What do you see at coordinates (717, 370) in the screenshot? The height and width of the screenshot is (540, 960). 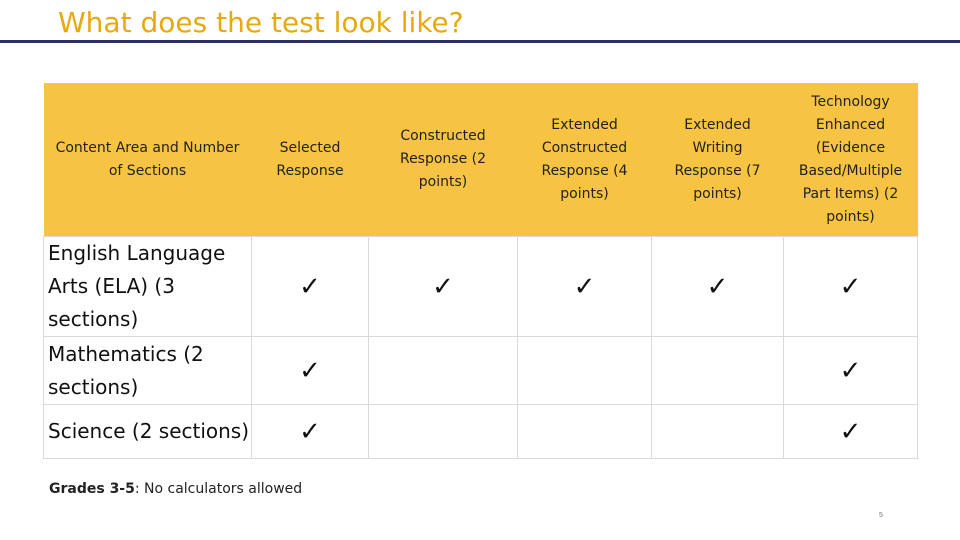 I see `cell-math-extended-writing` at bounding box center [717, 370].